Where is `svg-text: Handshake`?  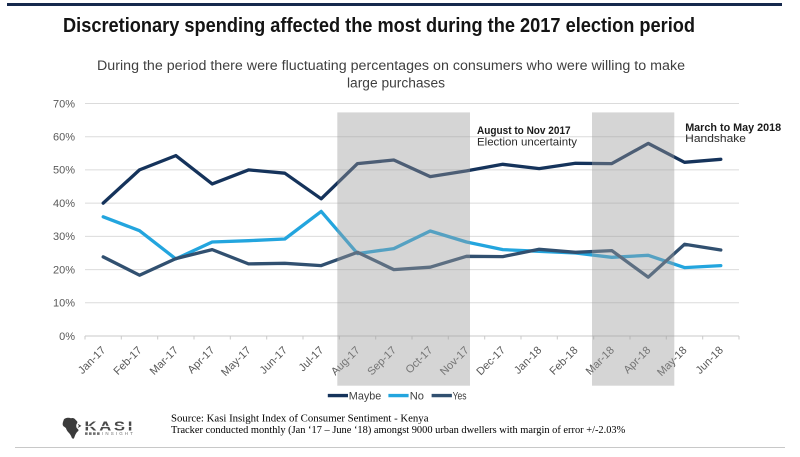
svg-text: Handshake is located at coordinates (715, 139).